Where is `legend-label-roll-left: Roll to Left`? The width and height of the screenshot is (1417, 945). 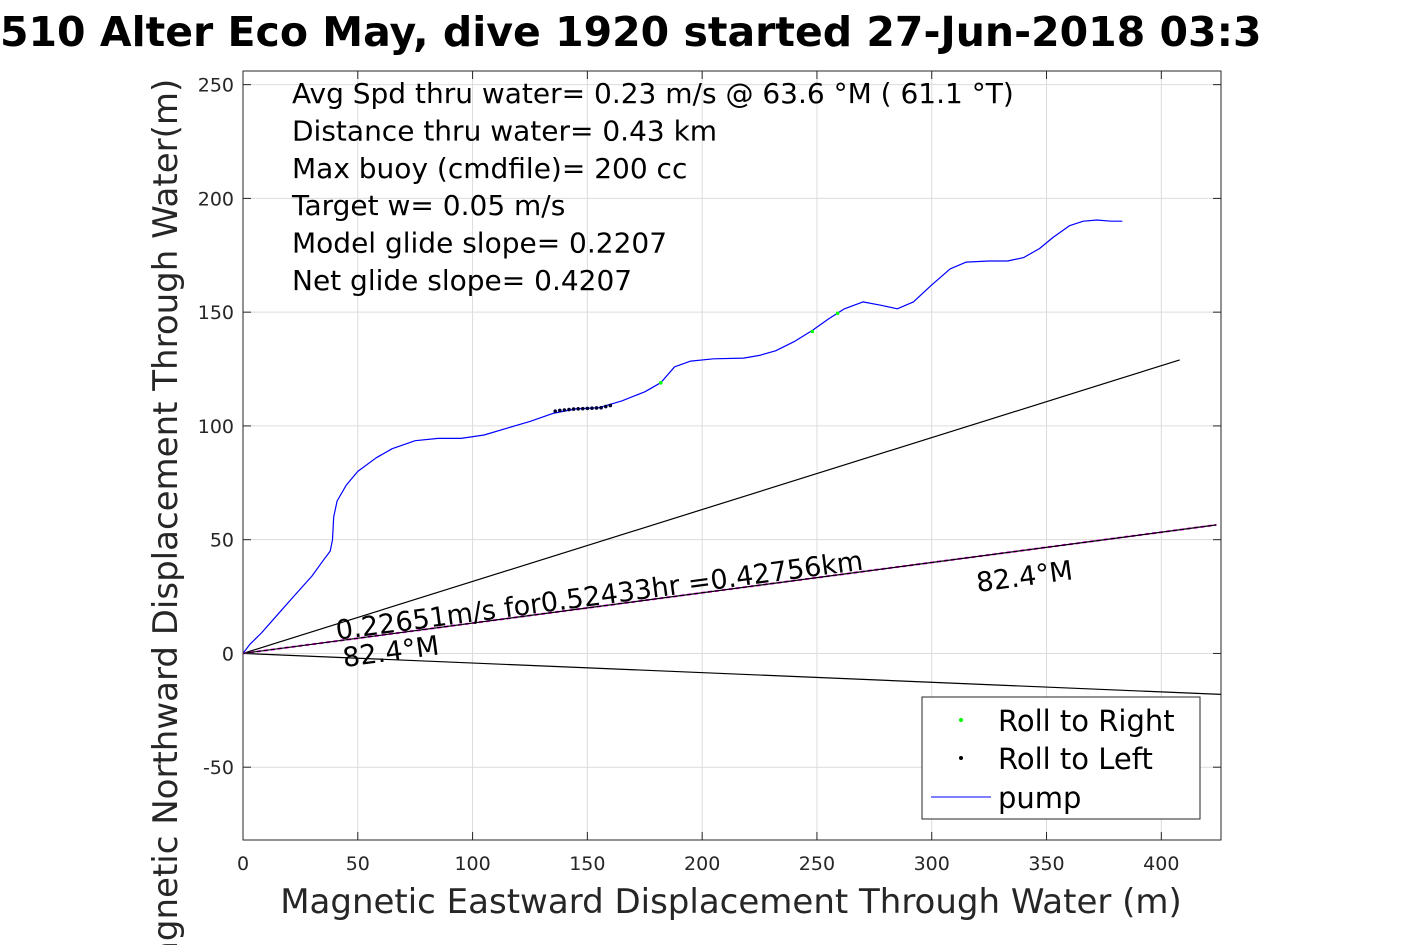
legend-label-roll-left: Roll to Left is located at coordinates (1075, 759).